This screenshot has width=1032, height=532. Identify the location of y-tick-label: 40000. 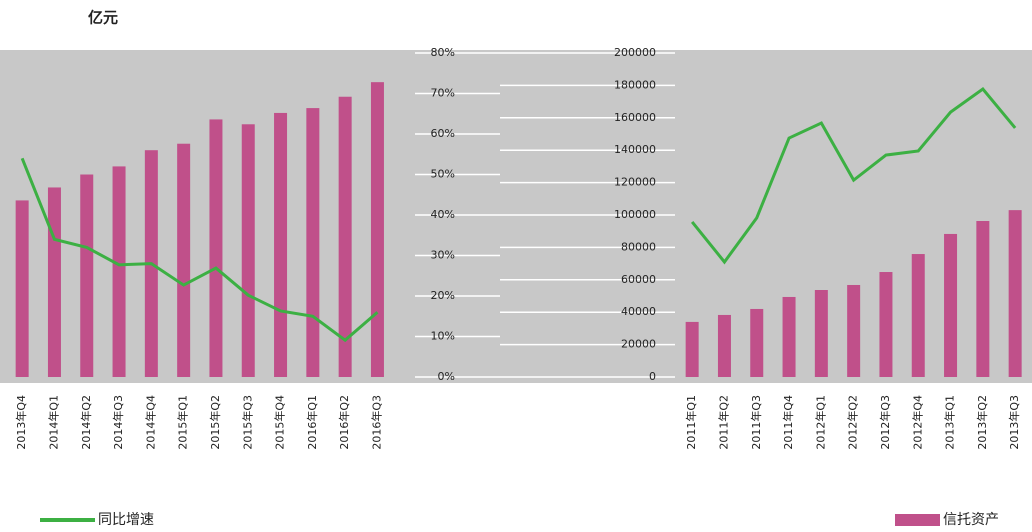
(638, 311).